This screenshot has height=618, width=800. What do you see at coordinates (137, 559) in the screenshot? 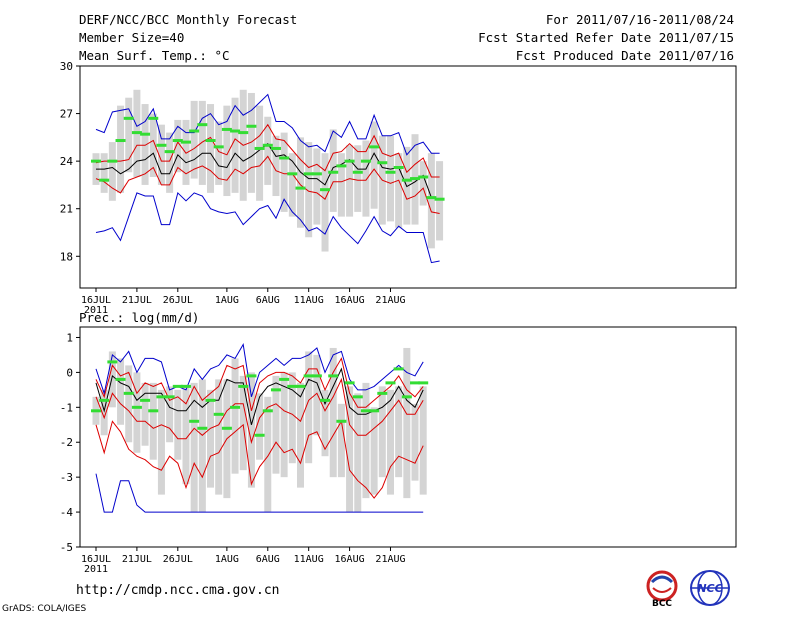
I see `x-tick-label: 21JUL` at bounding box center [137, 559].